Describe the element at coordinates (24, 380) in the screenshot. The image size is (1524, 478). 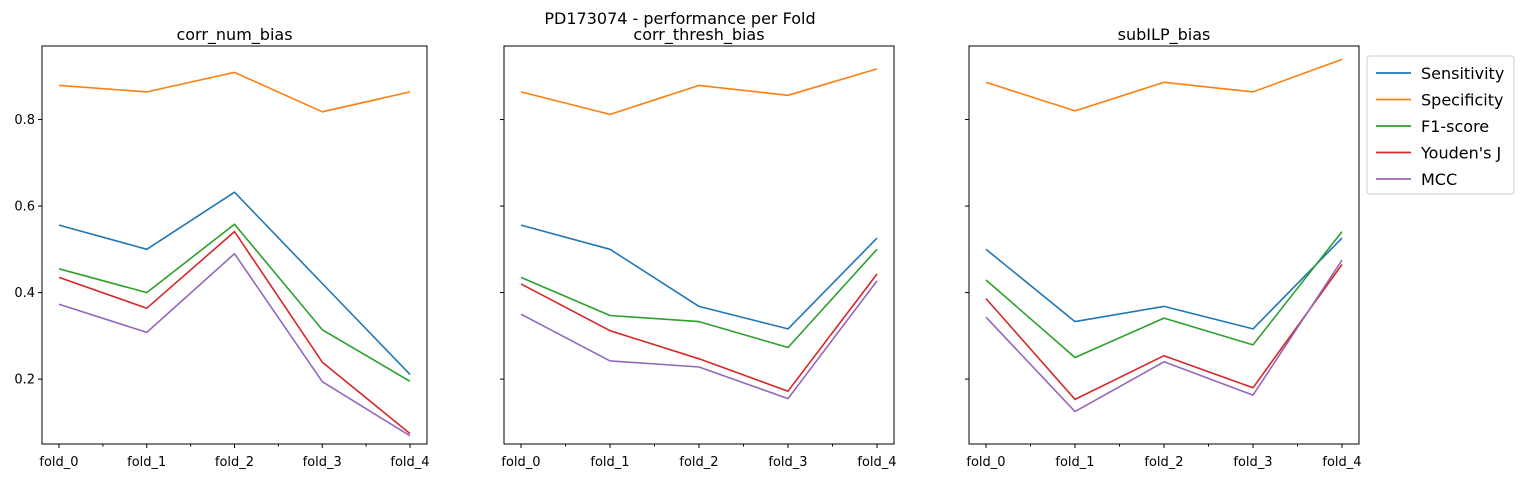
I see `y-tick-label: 0.2` at that location.